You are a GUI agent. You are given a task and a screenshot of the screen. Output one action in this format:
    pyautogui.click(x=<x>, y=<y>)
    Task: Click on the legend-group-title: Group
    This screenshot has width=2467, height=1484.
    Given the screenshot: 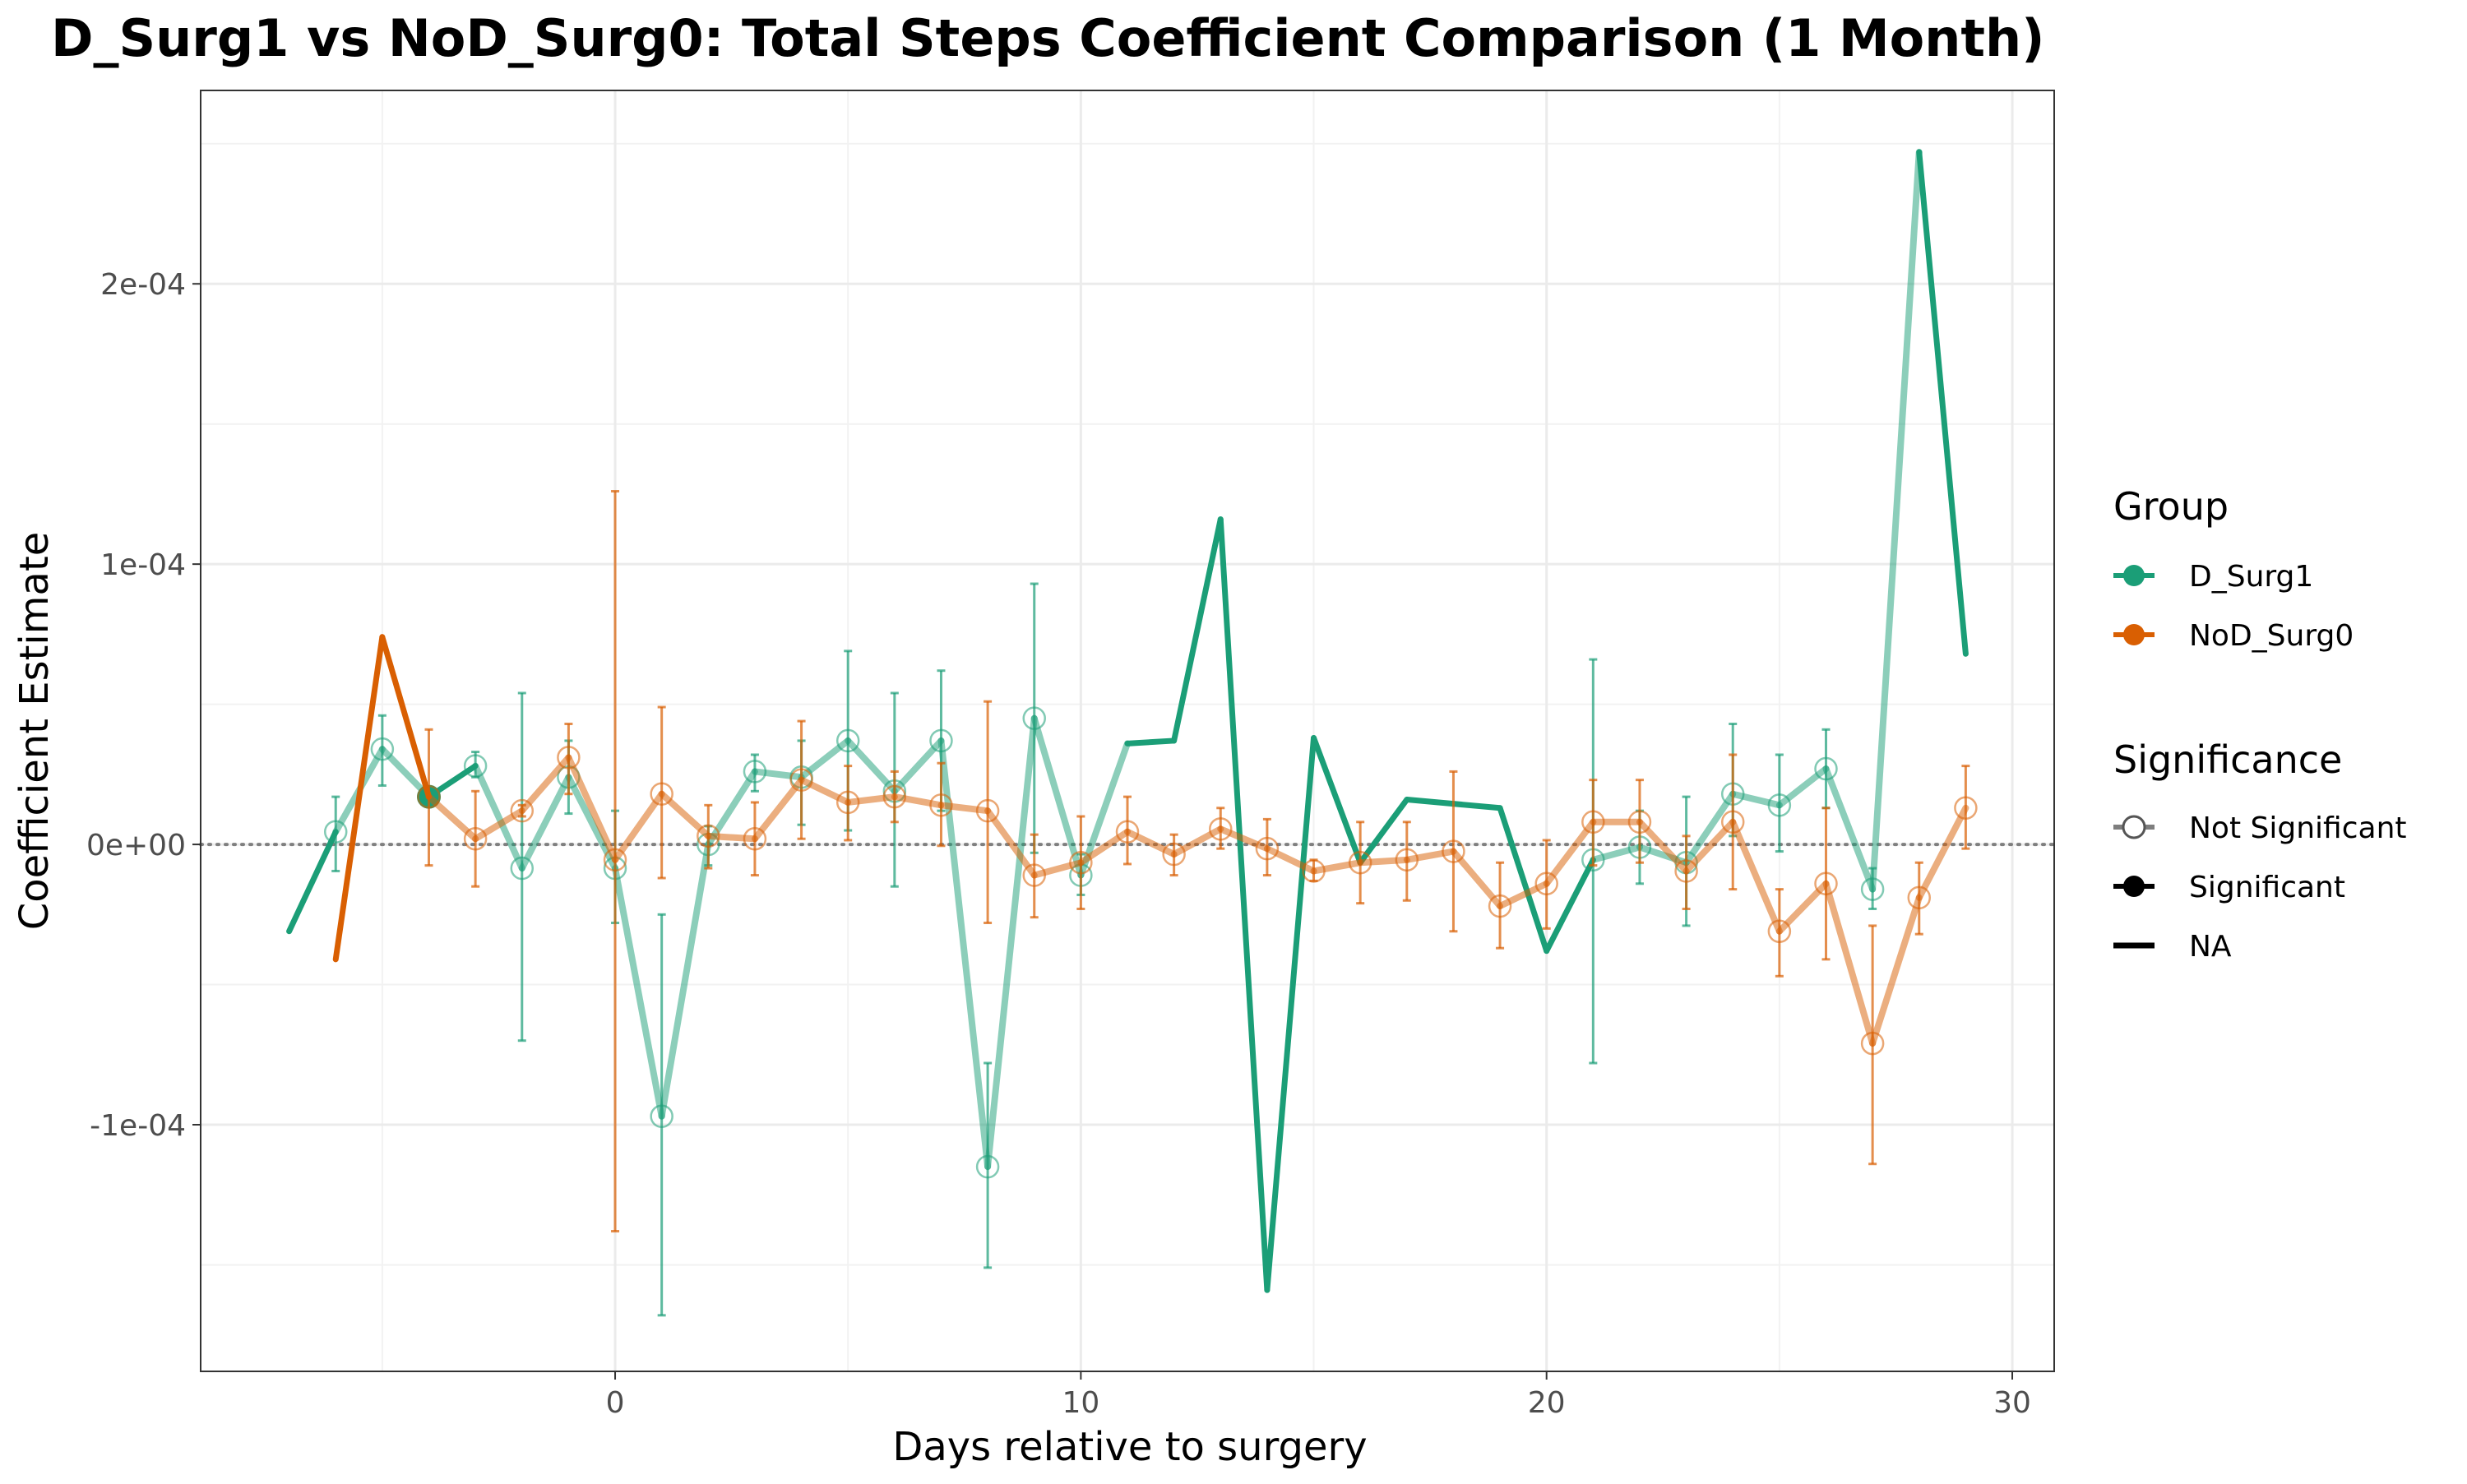 What is the action you would take?
    pyautogui.click(x=2171, y=507)
    